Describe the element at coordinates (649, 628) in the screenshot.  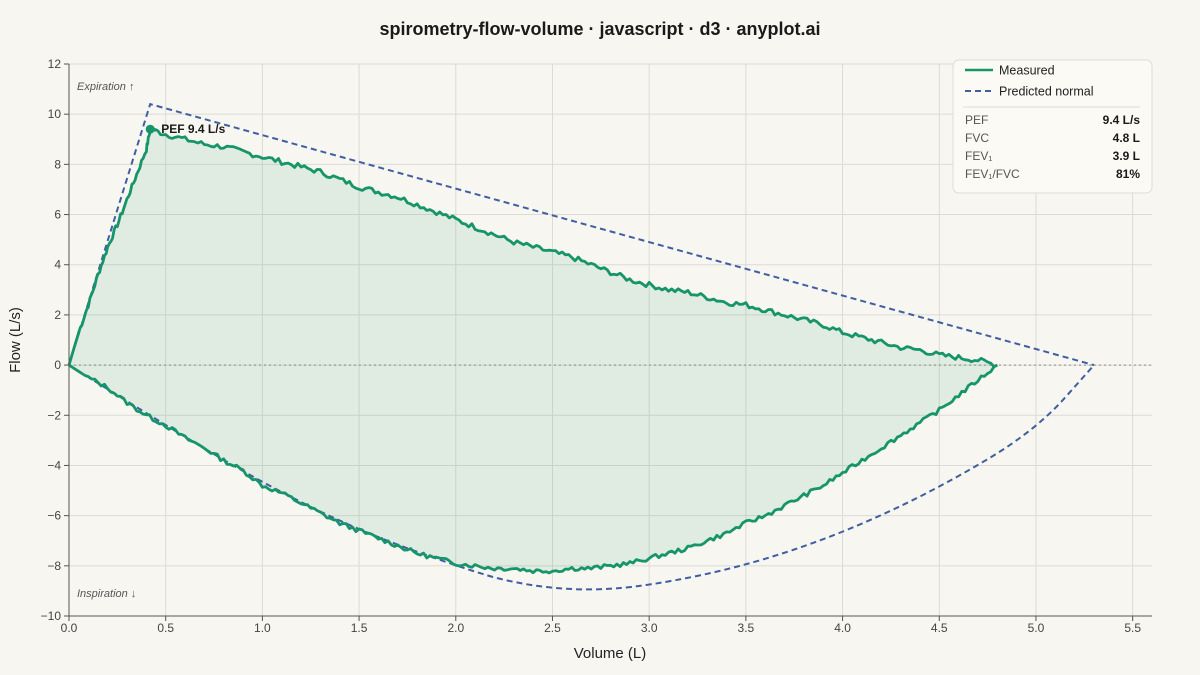
I see `x-tick-label-6: 3.0` at that location.